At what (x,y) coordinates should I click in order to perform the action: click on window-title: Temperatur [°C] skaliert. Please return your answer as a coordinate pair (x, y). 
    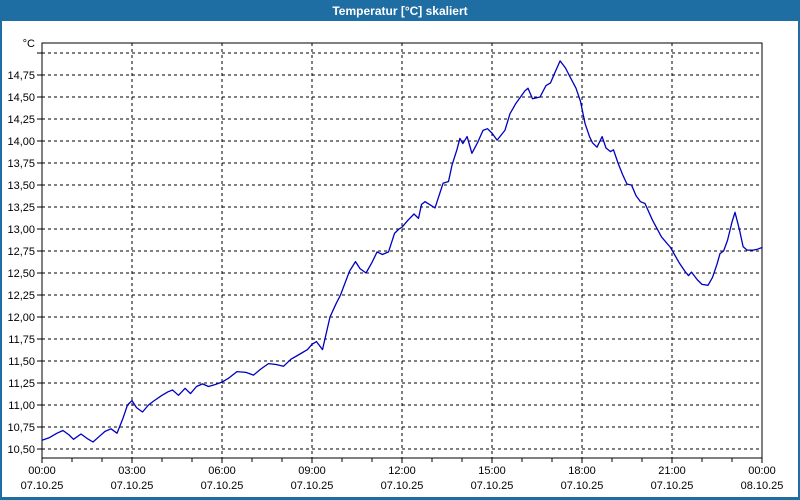
    Looking at the image, I should click on (400, 10).